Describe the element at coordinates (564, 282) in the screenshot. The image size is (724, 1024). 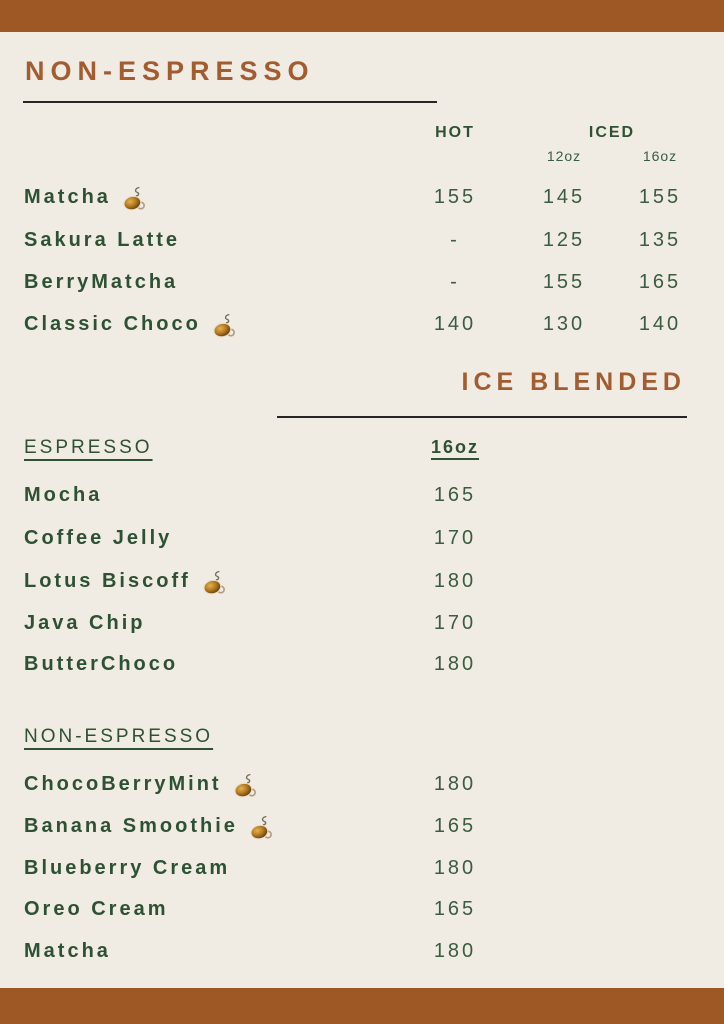
I see `item-price-12oz: 155` at that location.